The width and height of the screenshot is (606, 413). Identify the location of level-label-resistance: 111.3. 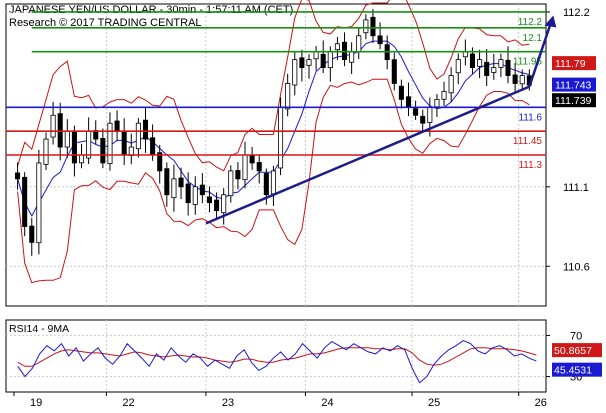
(530, 165).